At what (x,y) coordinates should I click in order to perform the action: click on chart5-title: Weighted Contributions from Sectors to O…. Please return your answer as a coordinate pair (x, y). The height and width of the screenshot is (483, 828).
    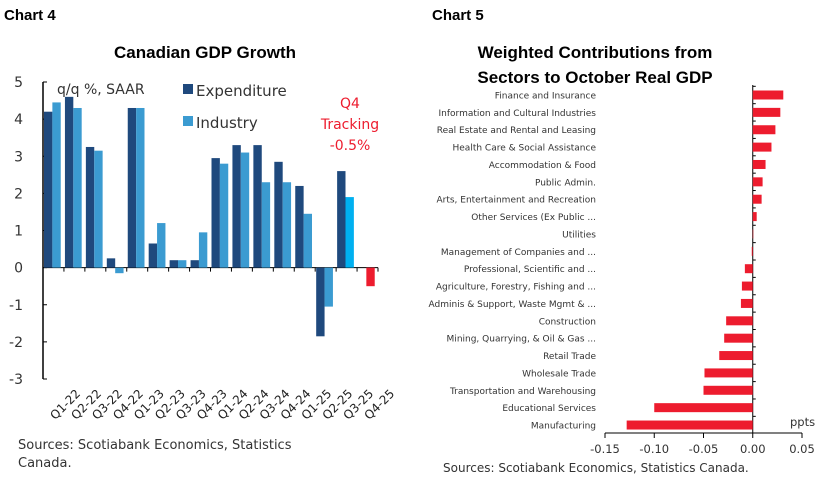
    Looking at the image, I should click on (595, 65).